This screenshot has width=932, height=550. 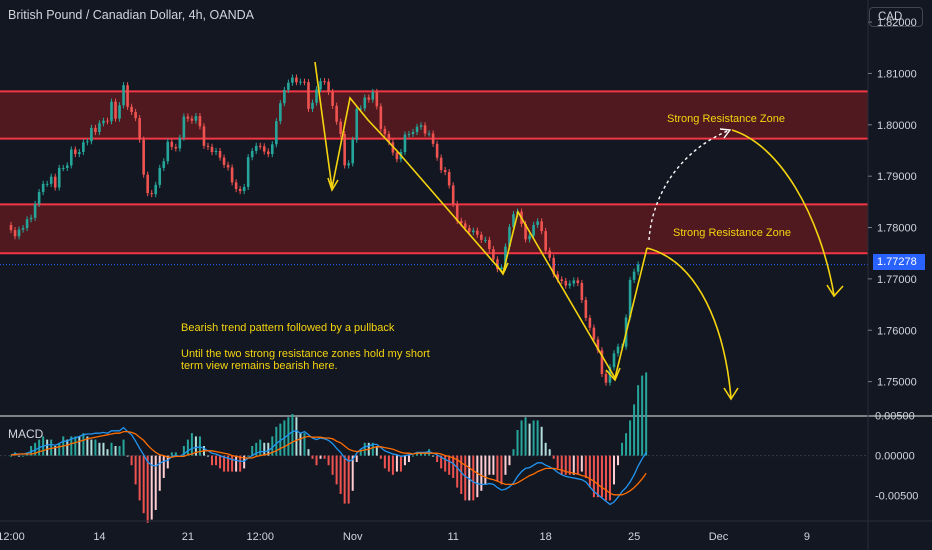 I want to click on time-tick-label: Nov, so click(x=353, y=537).